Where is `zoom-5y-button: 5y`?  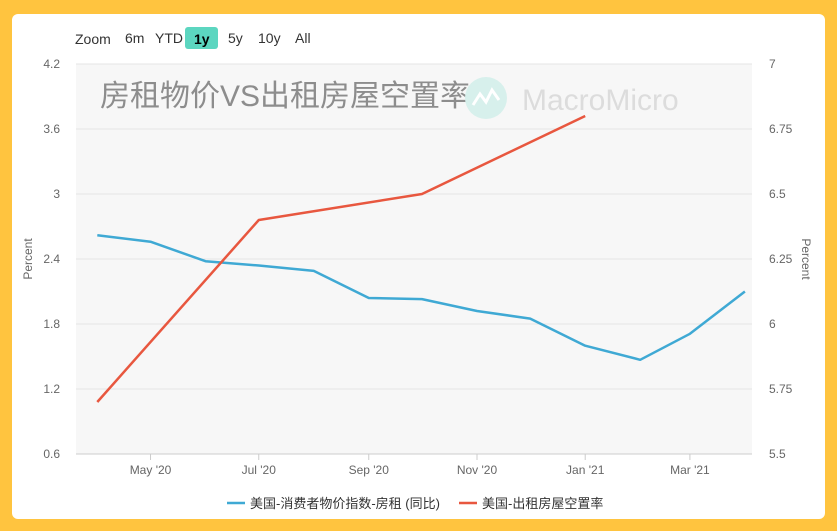
zoom-5y-button: 5y is located at coordinates (235, 38).